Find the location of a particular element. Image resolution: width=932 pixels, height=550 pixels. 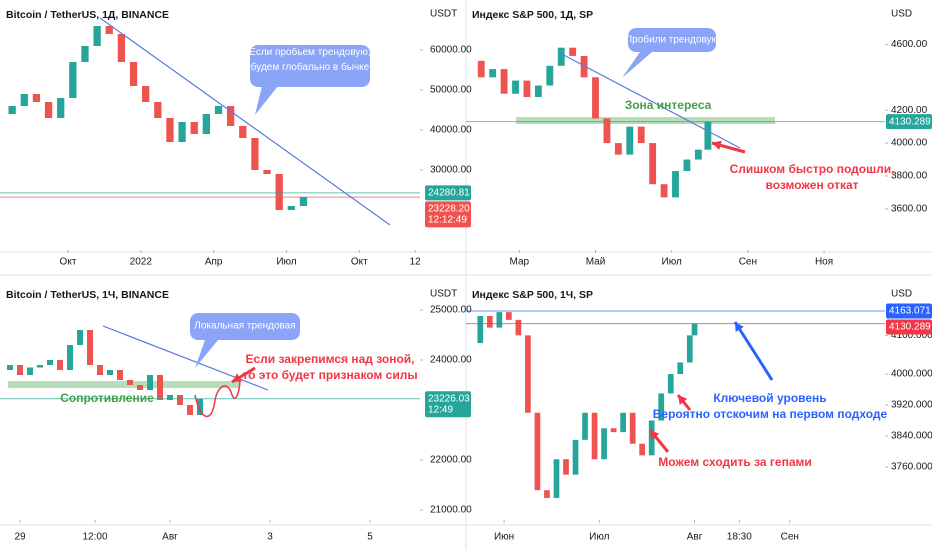

y-tick-label: 25000.00 is located at coordinates (451, 310).